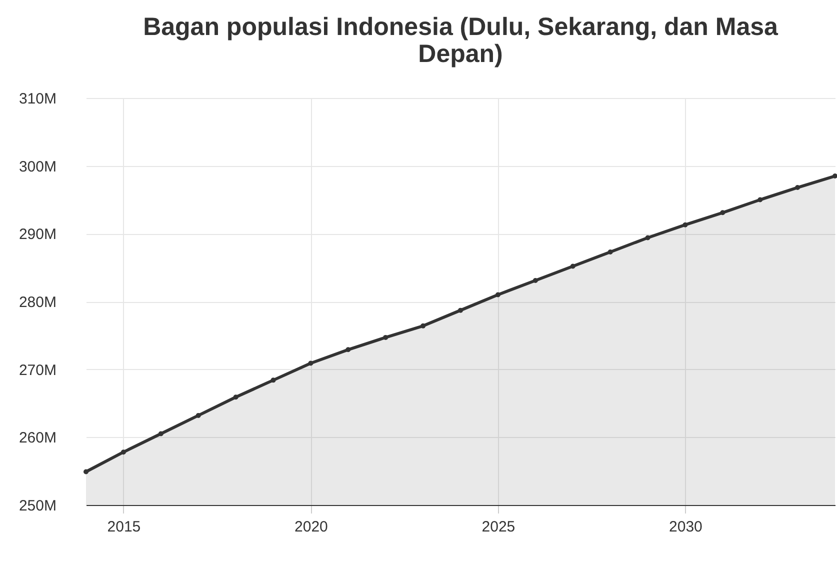  I want to click on y-tick-label: 300M, so click(37, 167).